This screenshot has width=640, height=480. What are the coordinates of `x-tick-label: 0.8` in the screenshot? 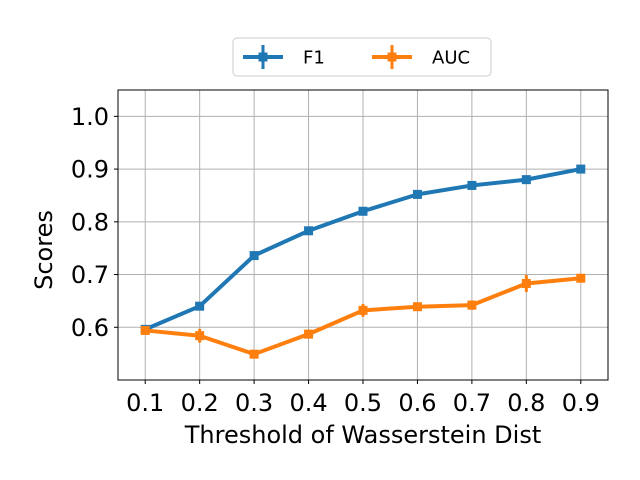 It's located at (526, 403).